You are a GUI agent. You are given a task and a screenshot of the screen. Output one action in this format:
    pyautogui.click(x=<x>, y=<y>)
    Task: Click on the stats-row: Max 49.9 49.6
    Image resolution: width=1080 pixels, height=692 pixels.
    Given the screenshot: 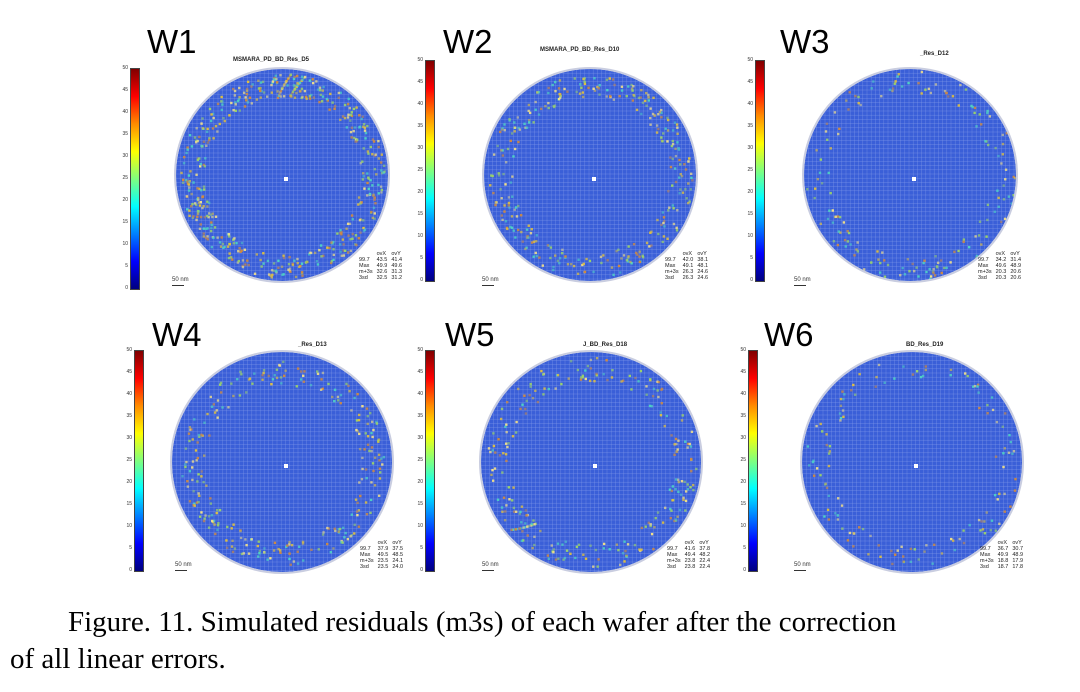 What is the action you would take?
    pyautogui.click(x=380, y=266)
    